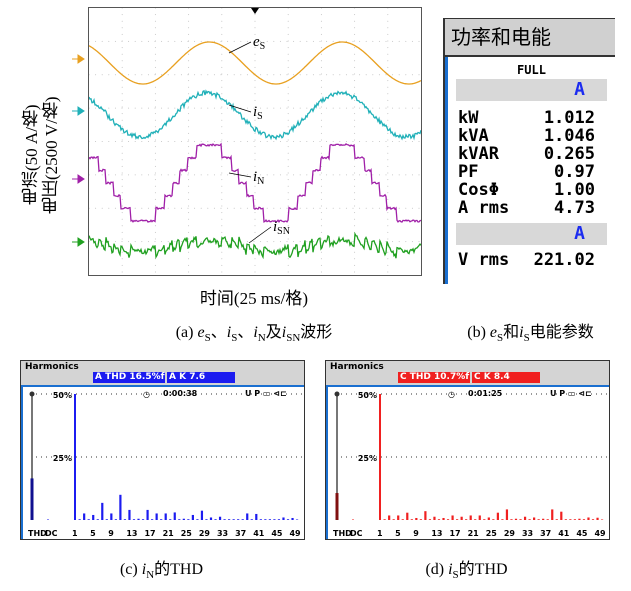 The image size is (631, 591). I want to click on caption-d: (d) iS的THD, so click(466, 571).